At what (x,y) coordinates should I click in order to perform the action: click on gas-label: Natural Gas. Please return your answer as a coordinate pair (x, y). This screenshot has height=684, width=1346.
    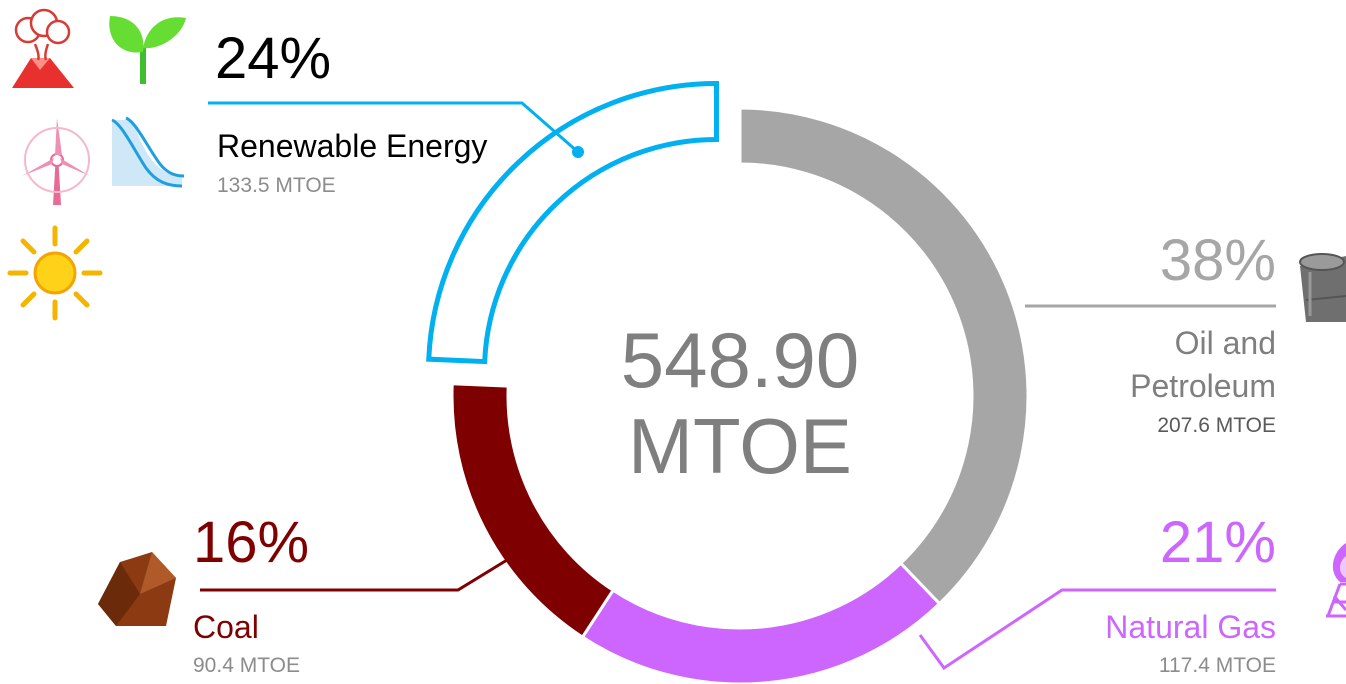
    Looking at the image, I should click on (1190, 627).